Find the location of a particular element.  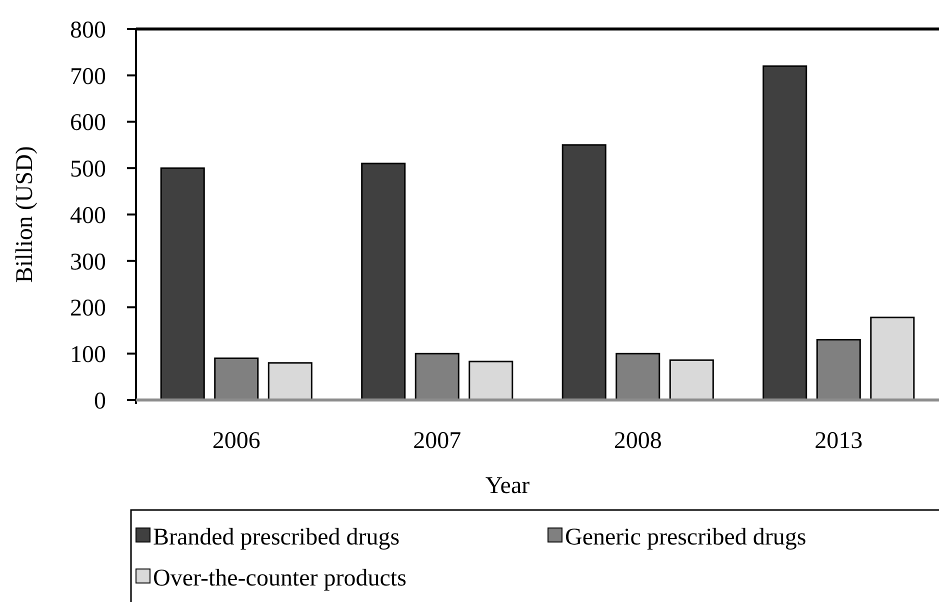

legend-label: Branded prescribed drugs is located at coordinates (276, 537).